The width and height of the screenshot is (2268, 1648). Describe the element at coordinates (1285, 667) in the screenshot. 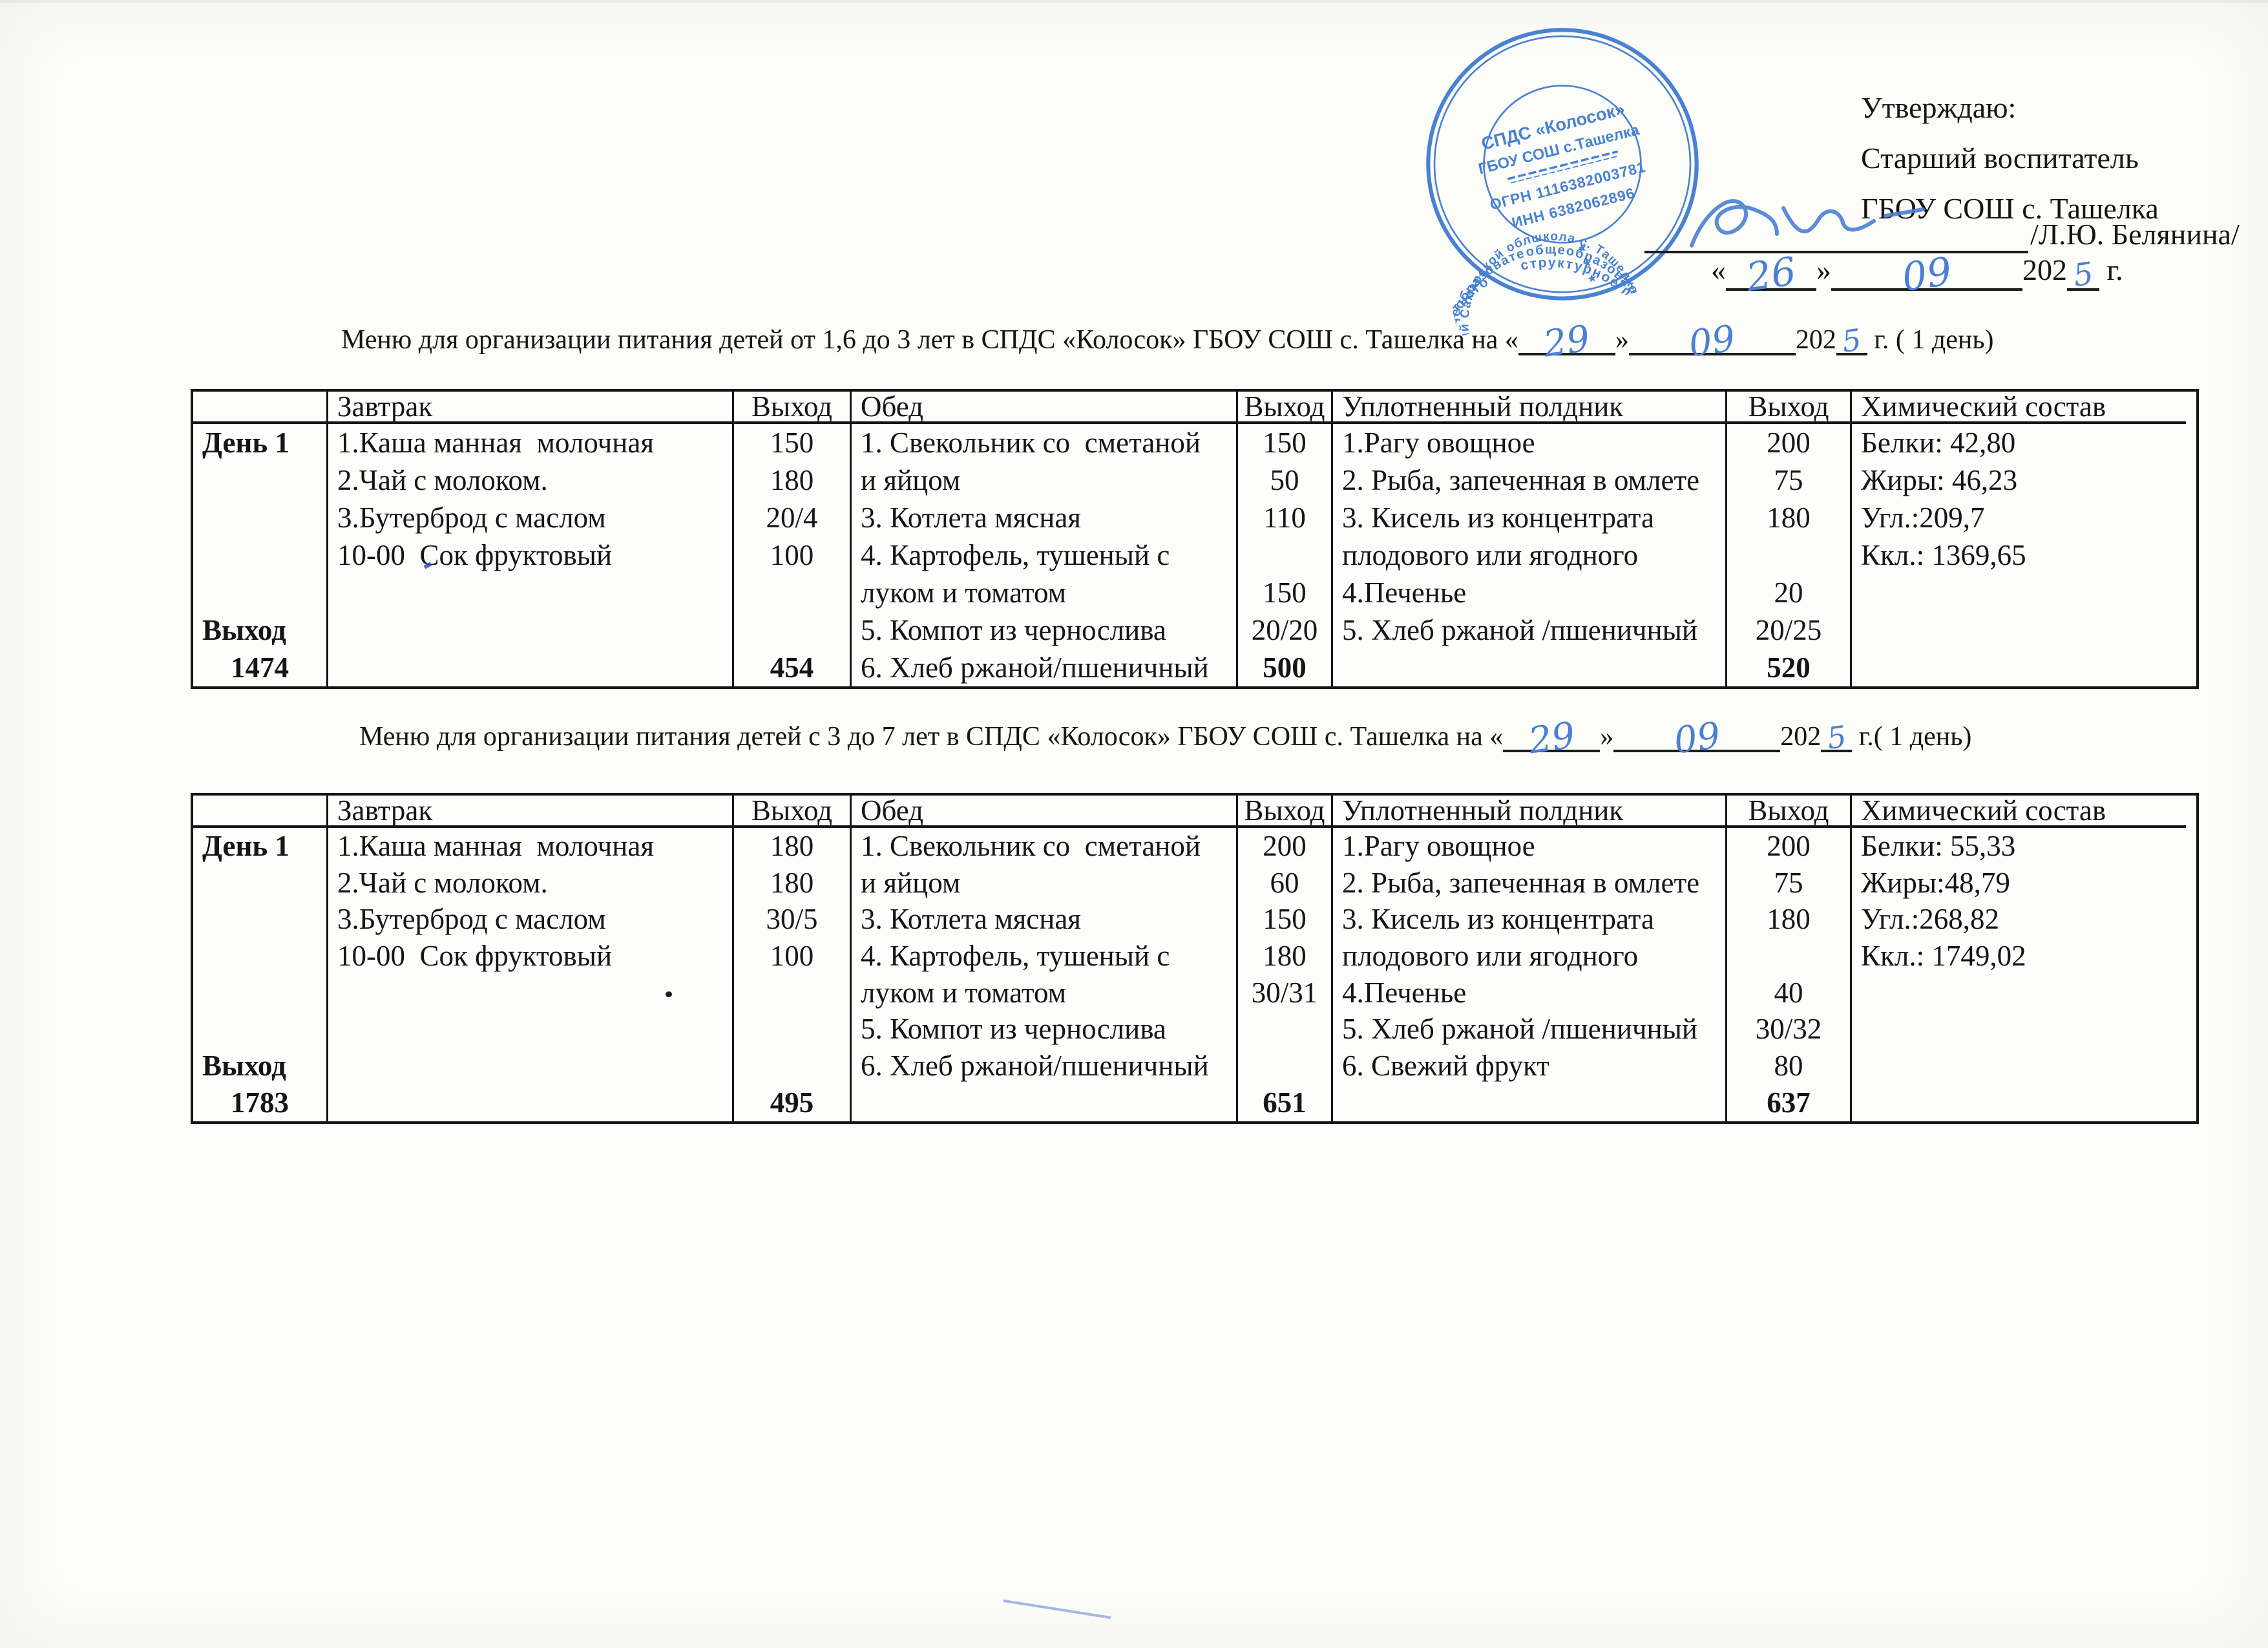

I see `cell-line: 500` at that location.